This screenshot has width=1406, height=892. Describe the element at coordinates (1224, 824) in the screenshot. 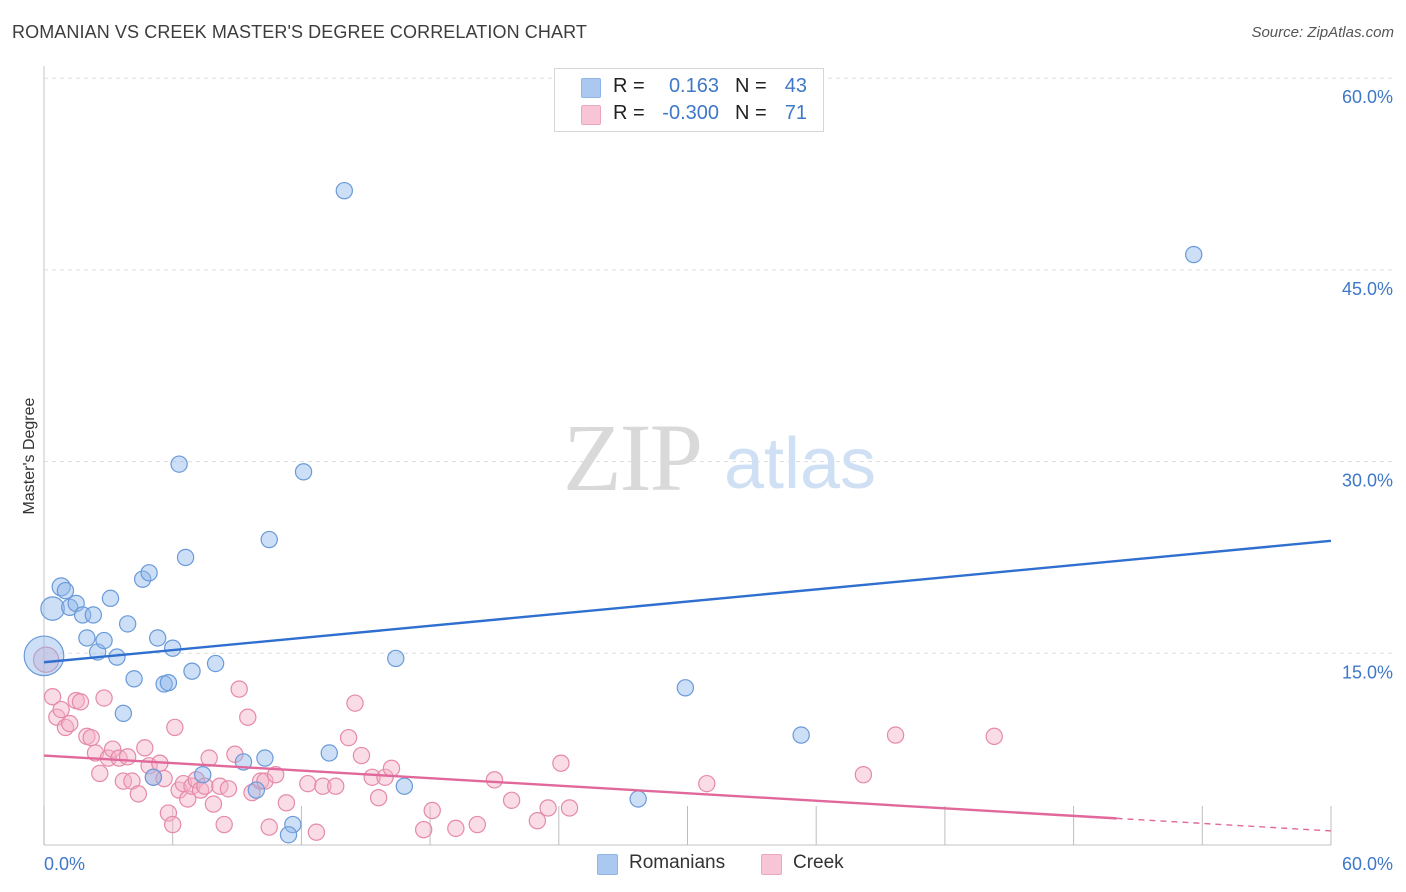

I see `creek-trend-line-extension` at that location.